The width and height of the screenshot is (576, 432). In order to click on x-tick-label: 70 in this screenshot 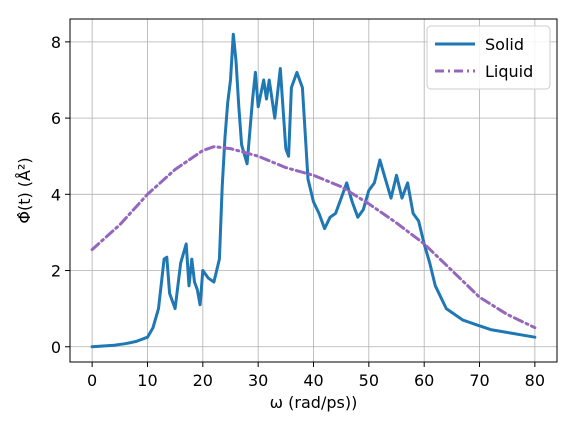, I will do `click(479, 380)`.